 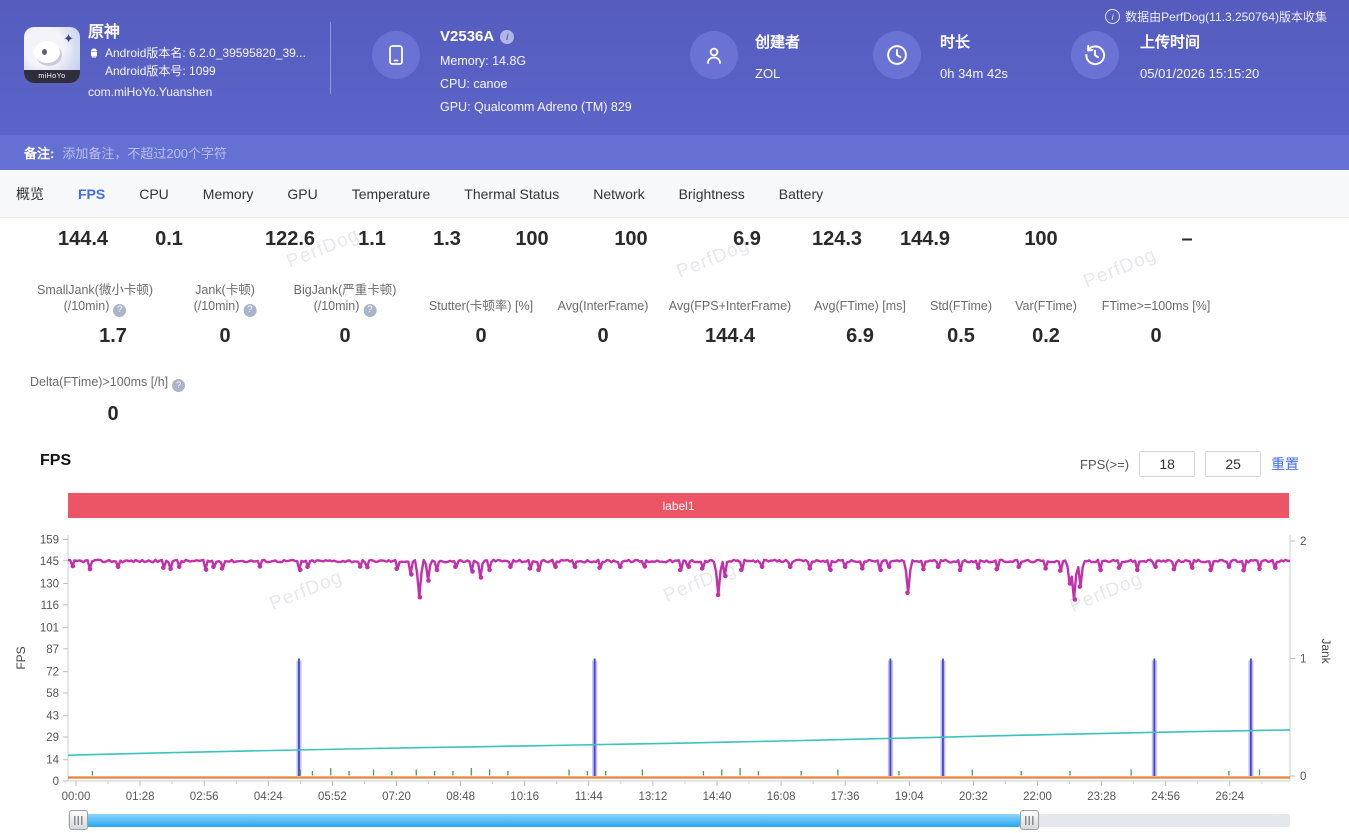 I want to click on fps-filter-label: FPS(>=), so click(x=1105, y=464).